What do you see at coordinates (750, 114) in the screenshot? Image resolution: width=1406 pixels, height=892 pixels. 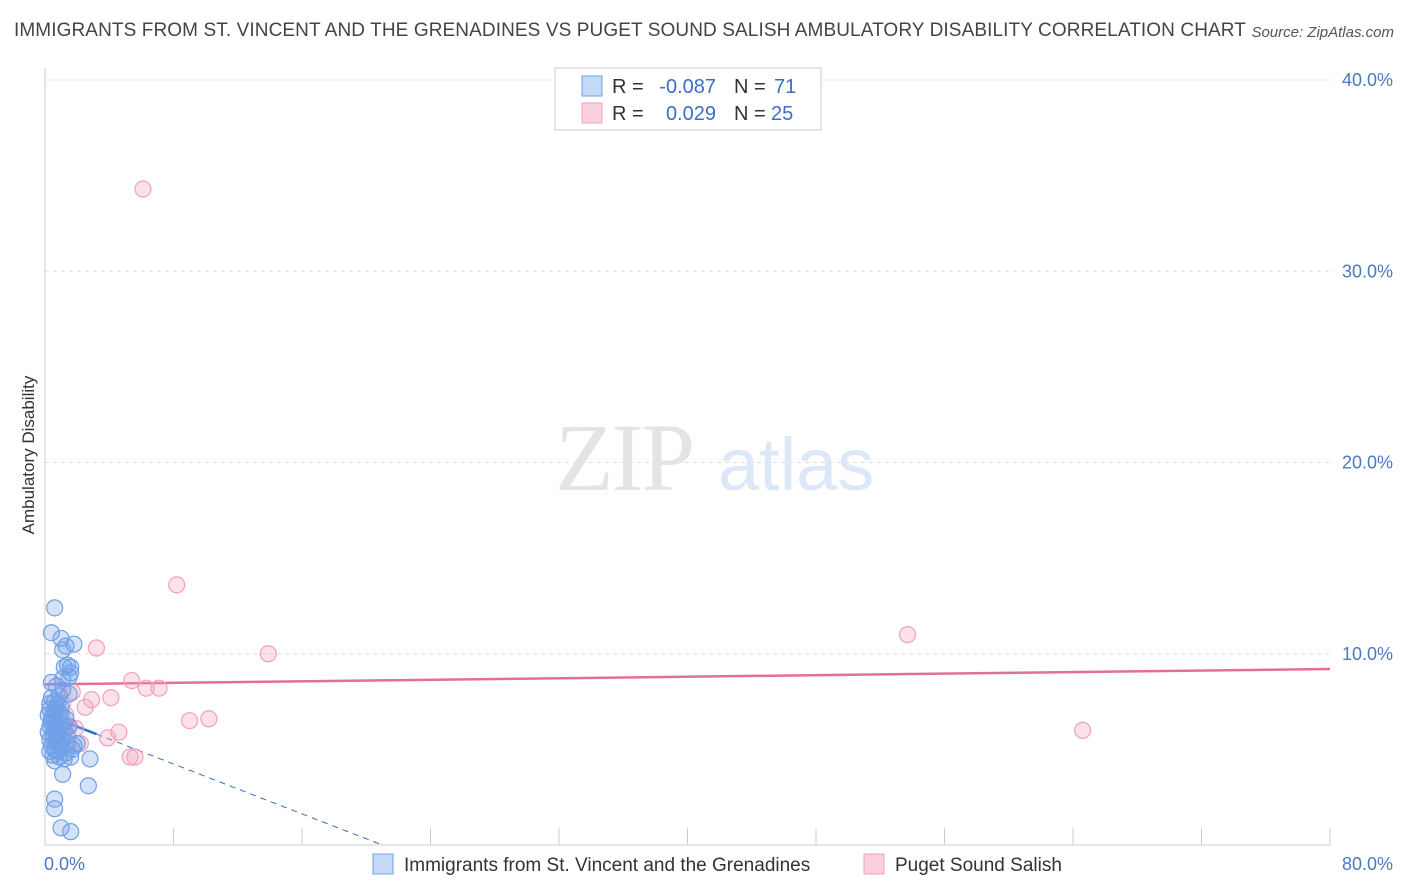 I see `legend-n-label-2: N =` at bounding box center [750, 114].